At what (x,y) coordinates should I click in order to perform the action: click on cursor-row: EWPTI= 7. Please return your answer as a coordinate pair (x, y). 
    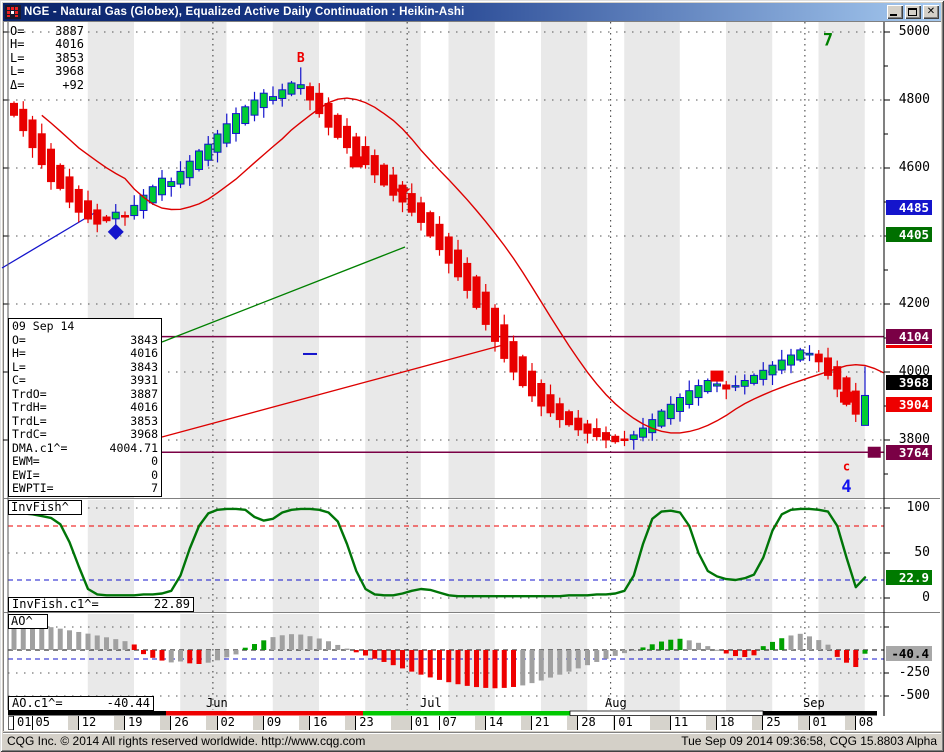
    Looking at the image, I should click on (85, 488).